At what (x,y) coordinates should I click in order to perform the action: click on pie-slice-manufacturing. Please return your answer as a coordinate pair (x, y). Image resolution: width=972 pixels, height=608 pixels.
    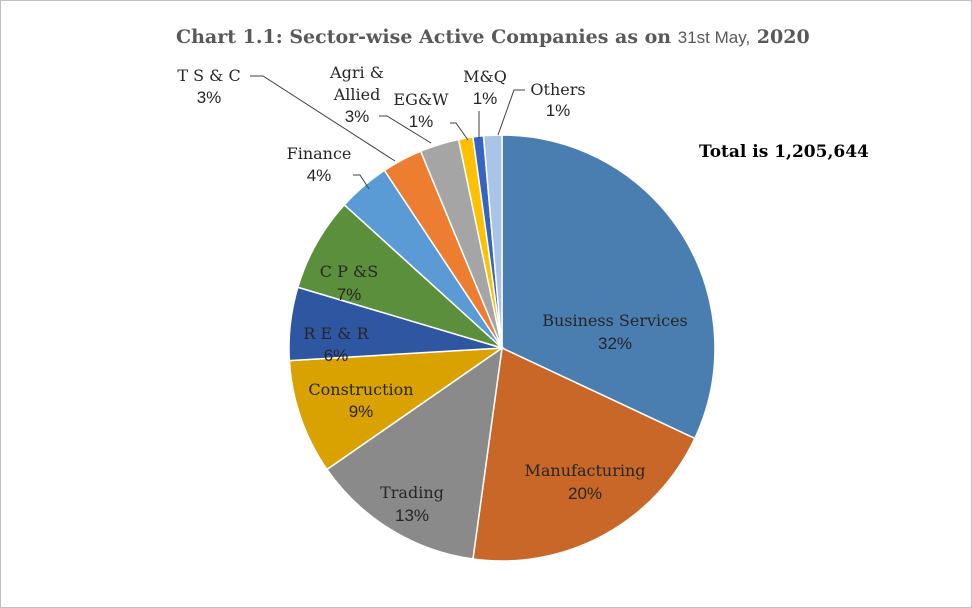
    Looking at the image, I should click on (584, 454).